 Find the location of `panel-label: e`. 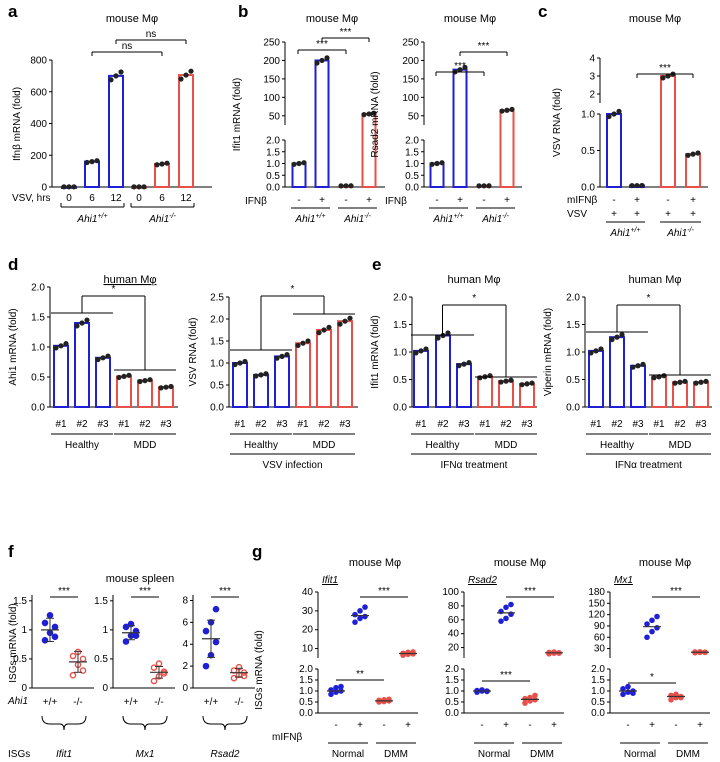

panel-label: e is located at coordinates (376, 264).